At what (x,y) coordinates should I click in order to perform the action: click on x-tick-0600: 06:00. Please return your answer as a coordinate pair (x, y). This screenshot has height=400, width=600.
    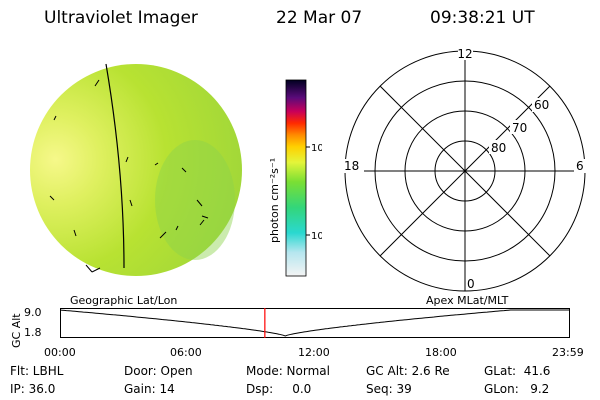
    Looking at the image, I should click on (186, 352).